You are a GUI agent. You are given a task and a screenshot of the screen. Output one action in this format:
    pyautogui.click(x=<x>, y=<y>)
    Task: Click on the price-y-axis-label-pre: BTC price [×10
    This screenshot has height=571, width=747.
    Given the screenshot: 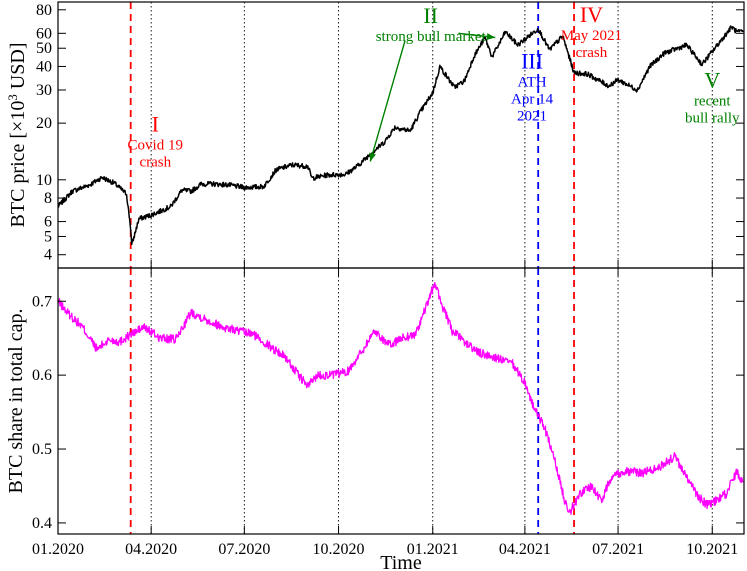 What is the action you would take?
    pyautogui.click(x=18, y=164)
    